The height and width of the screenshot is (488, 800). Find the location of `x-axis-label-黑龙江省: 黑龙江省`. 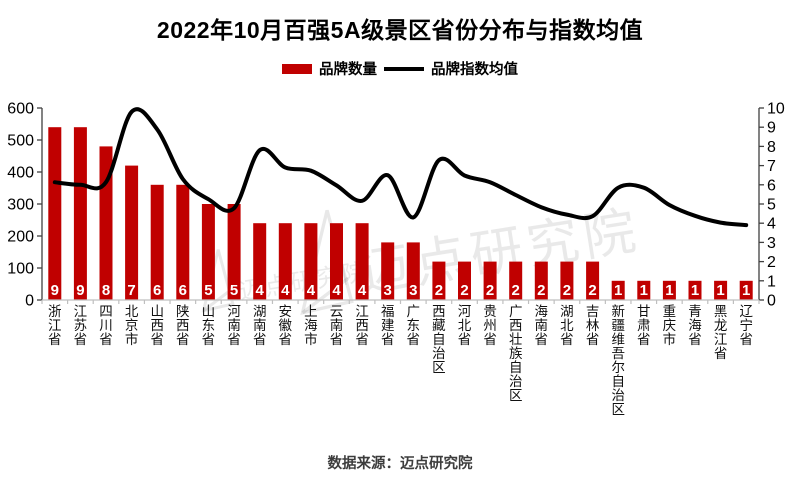

x-axis-label-黑龙江省: 黑龙江省 is located at coordinates (721, 332).